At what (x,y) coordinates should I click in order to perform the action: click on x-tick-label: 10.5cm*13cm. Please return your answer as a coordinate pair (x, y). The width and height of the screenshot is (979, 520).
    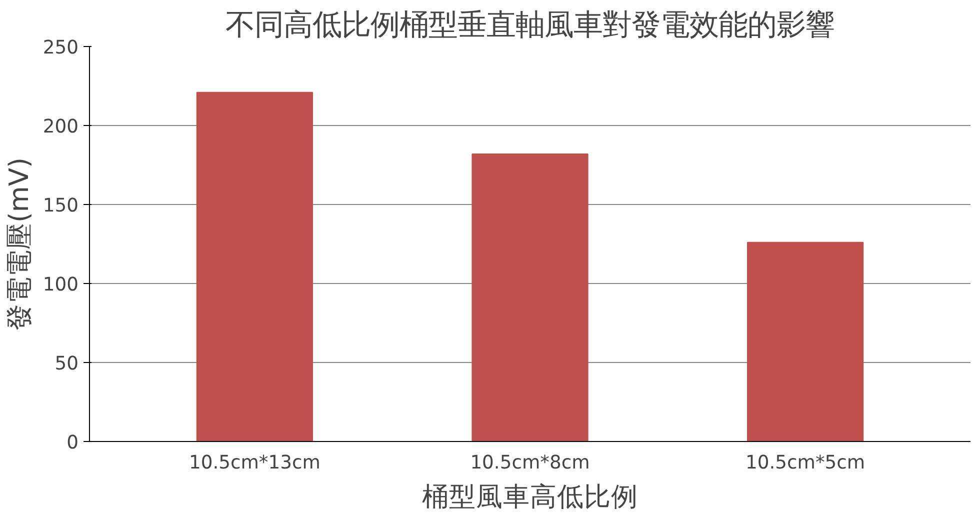
    Looking at the image, I should click on (254, 463).